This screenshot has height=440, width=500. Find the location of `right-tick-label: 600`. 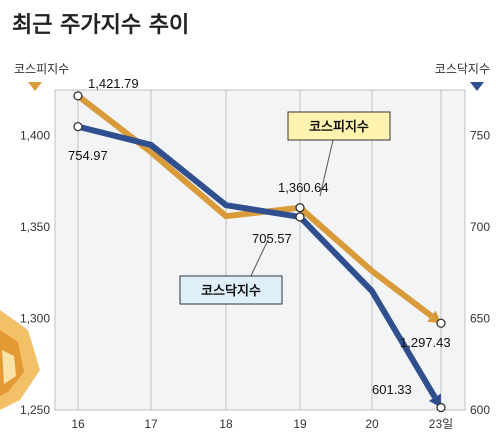

right-tick-label: 600 is located at coordinates (480, 410).